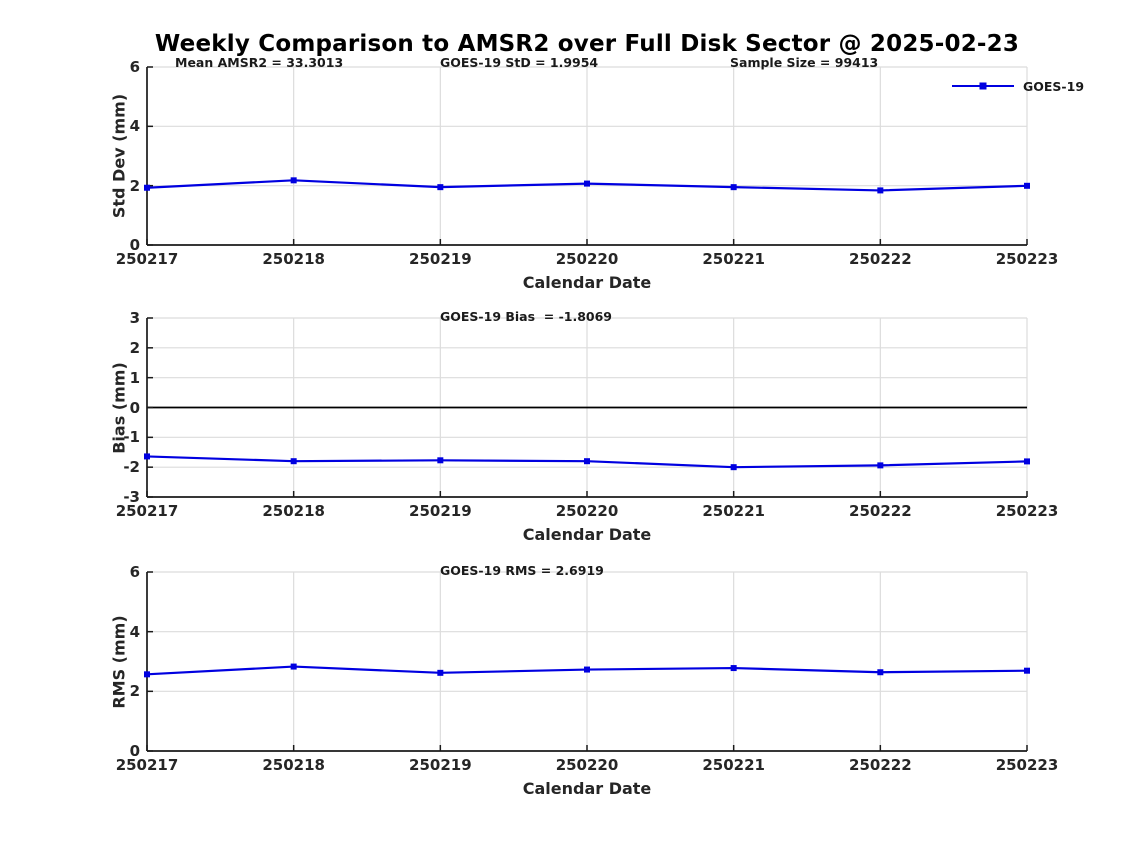 This screenshot has height=851, width=1135. I want to click on y-tick-labels: -3 -2 -1 0 1 2 3, so click(110, 407).